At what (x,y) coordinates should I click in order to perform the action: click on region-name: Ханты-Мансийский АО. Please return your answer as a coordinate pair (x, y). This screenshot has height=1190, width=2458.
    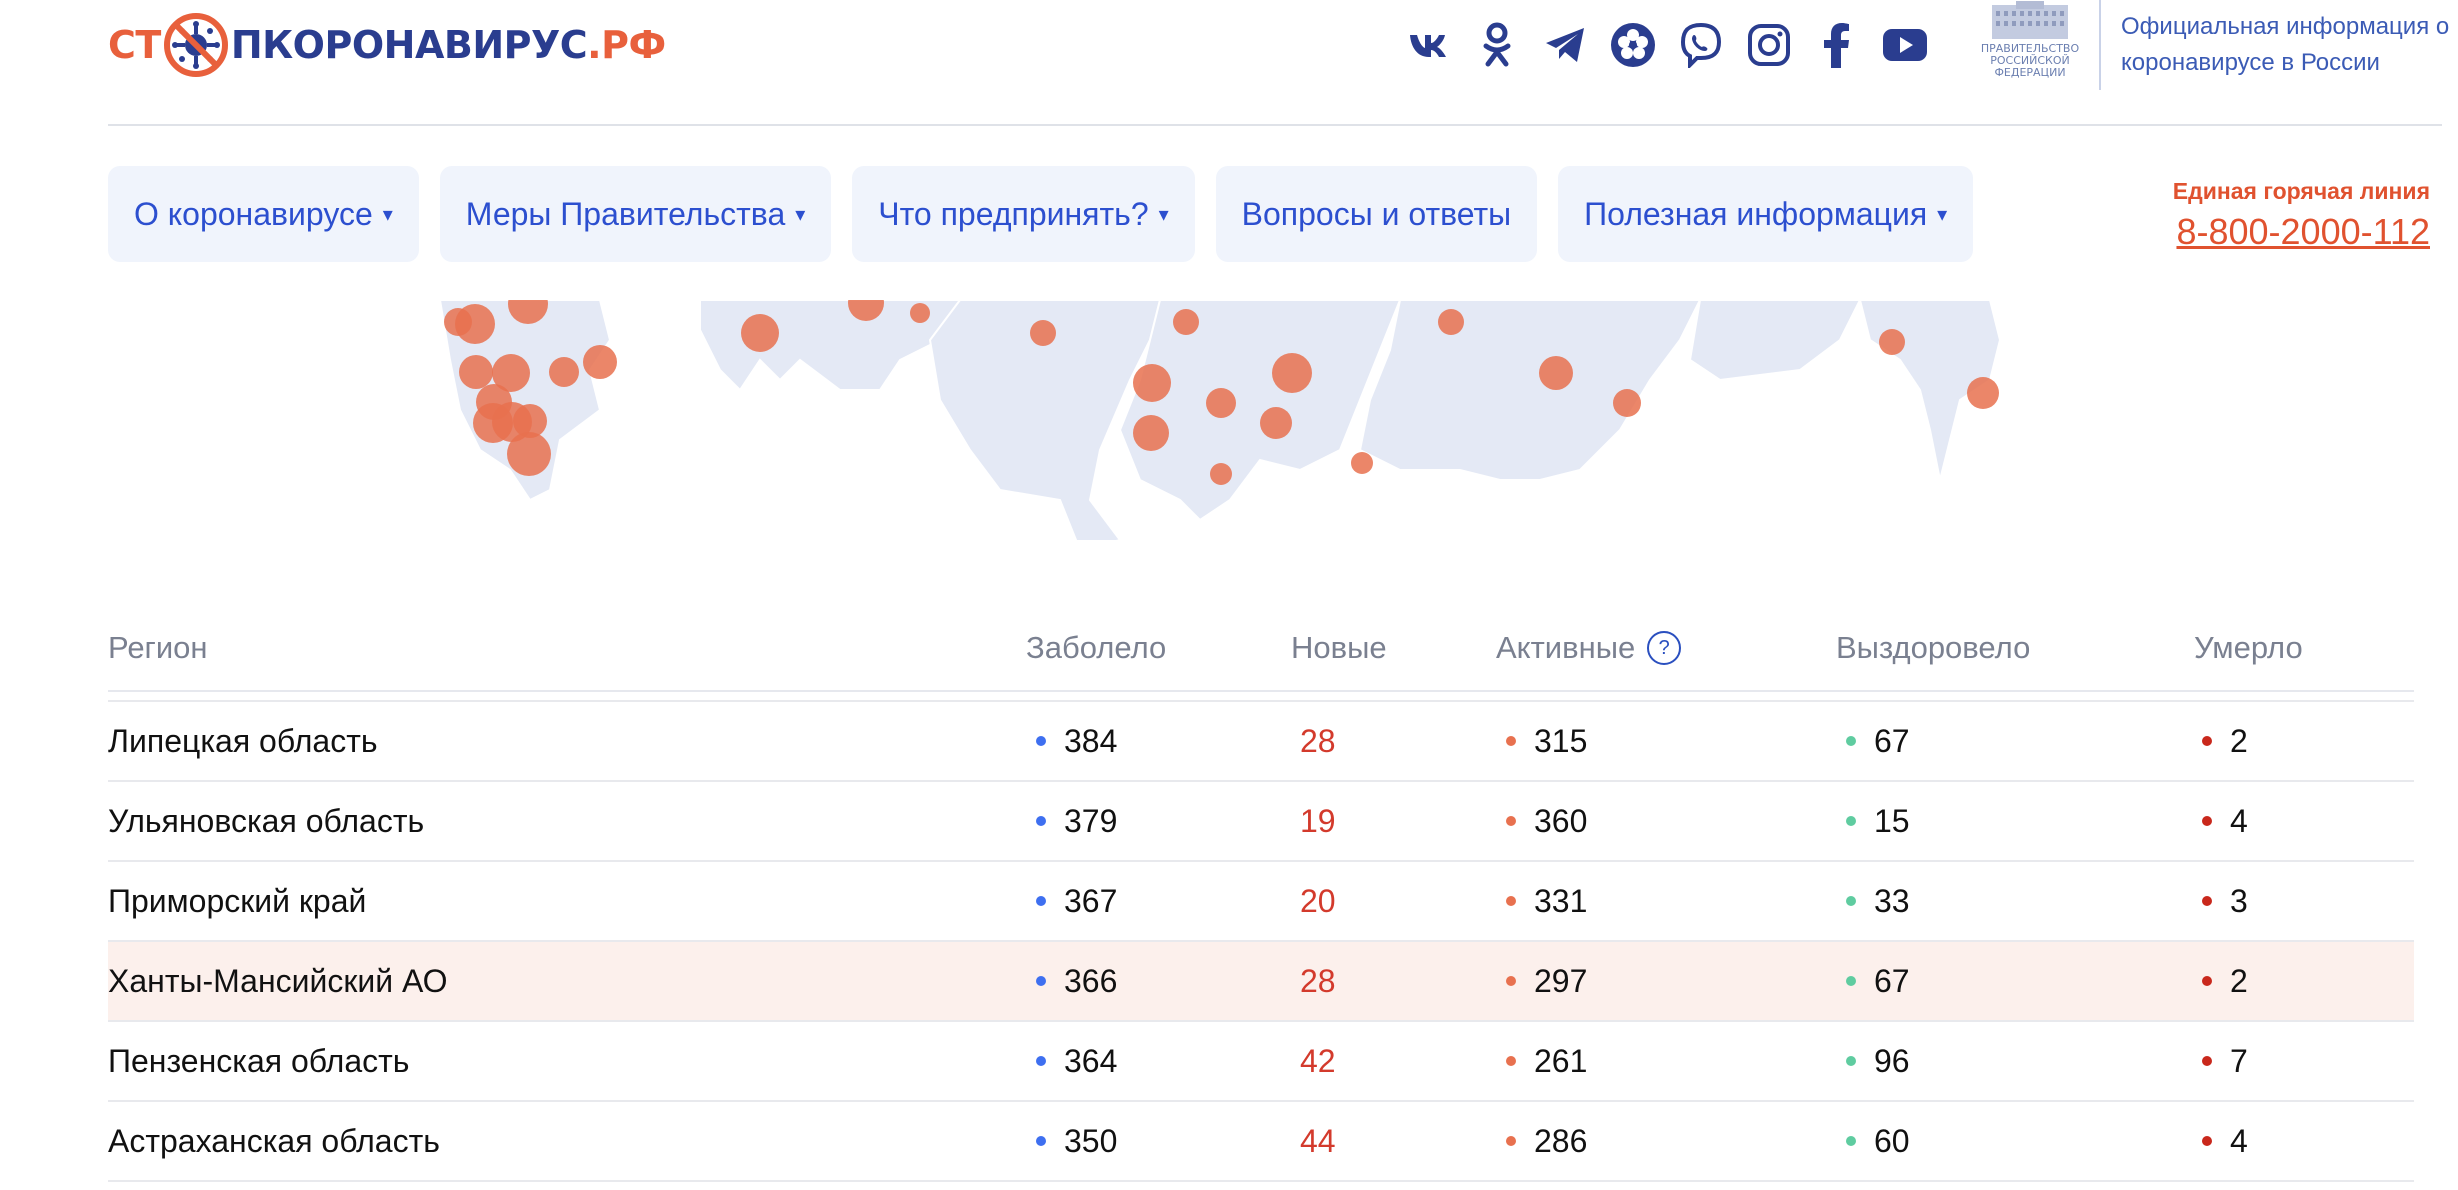
    Looking at the image, I should click on (278, 980).